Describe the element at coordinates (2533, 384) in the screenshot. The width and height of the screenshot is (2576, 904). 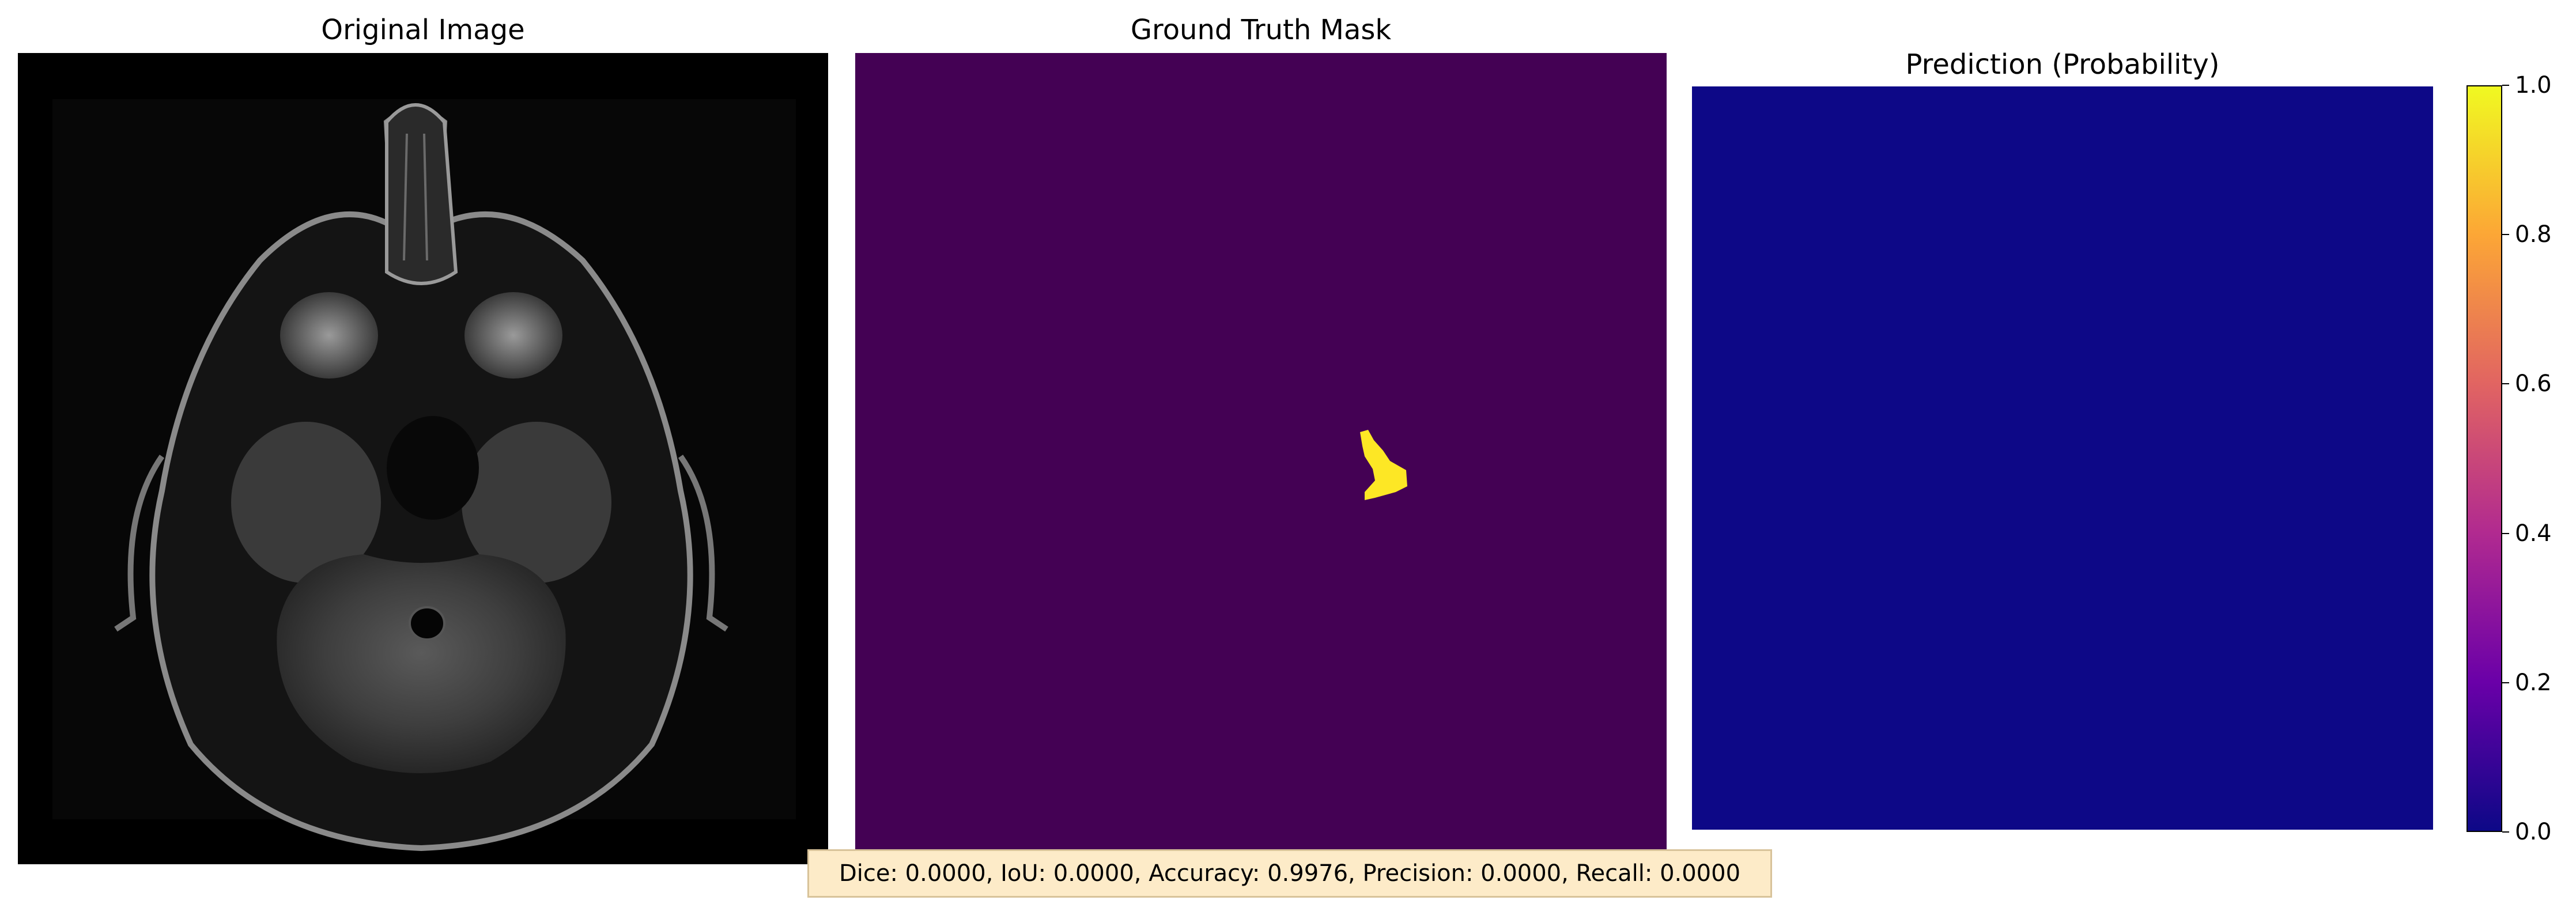
I see `colorbar-tick-label: 0.6` at that location.